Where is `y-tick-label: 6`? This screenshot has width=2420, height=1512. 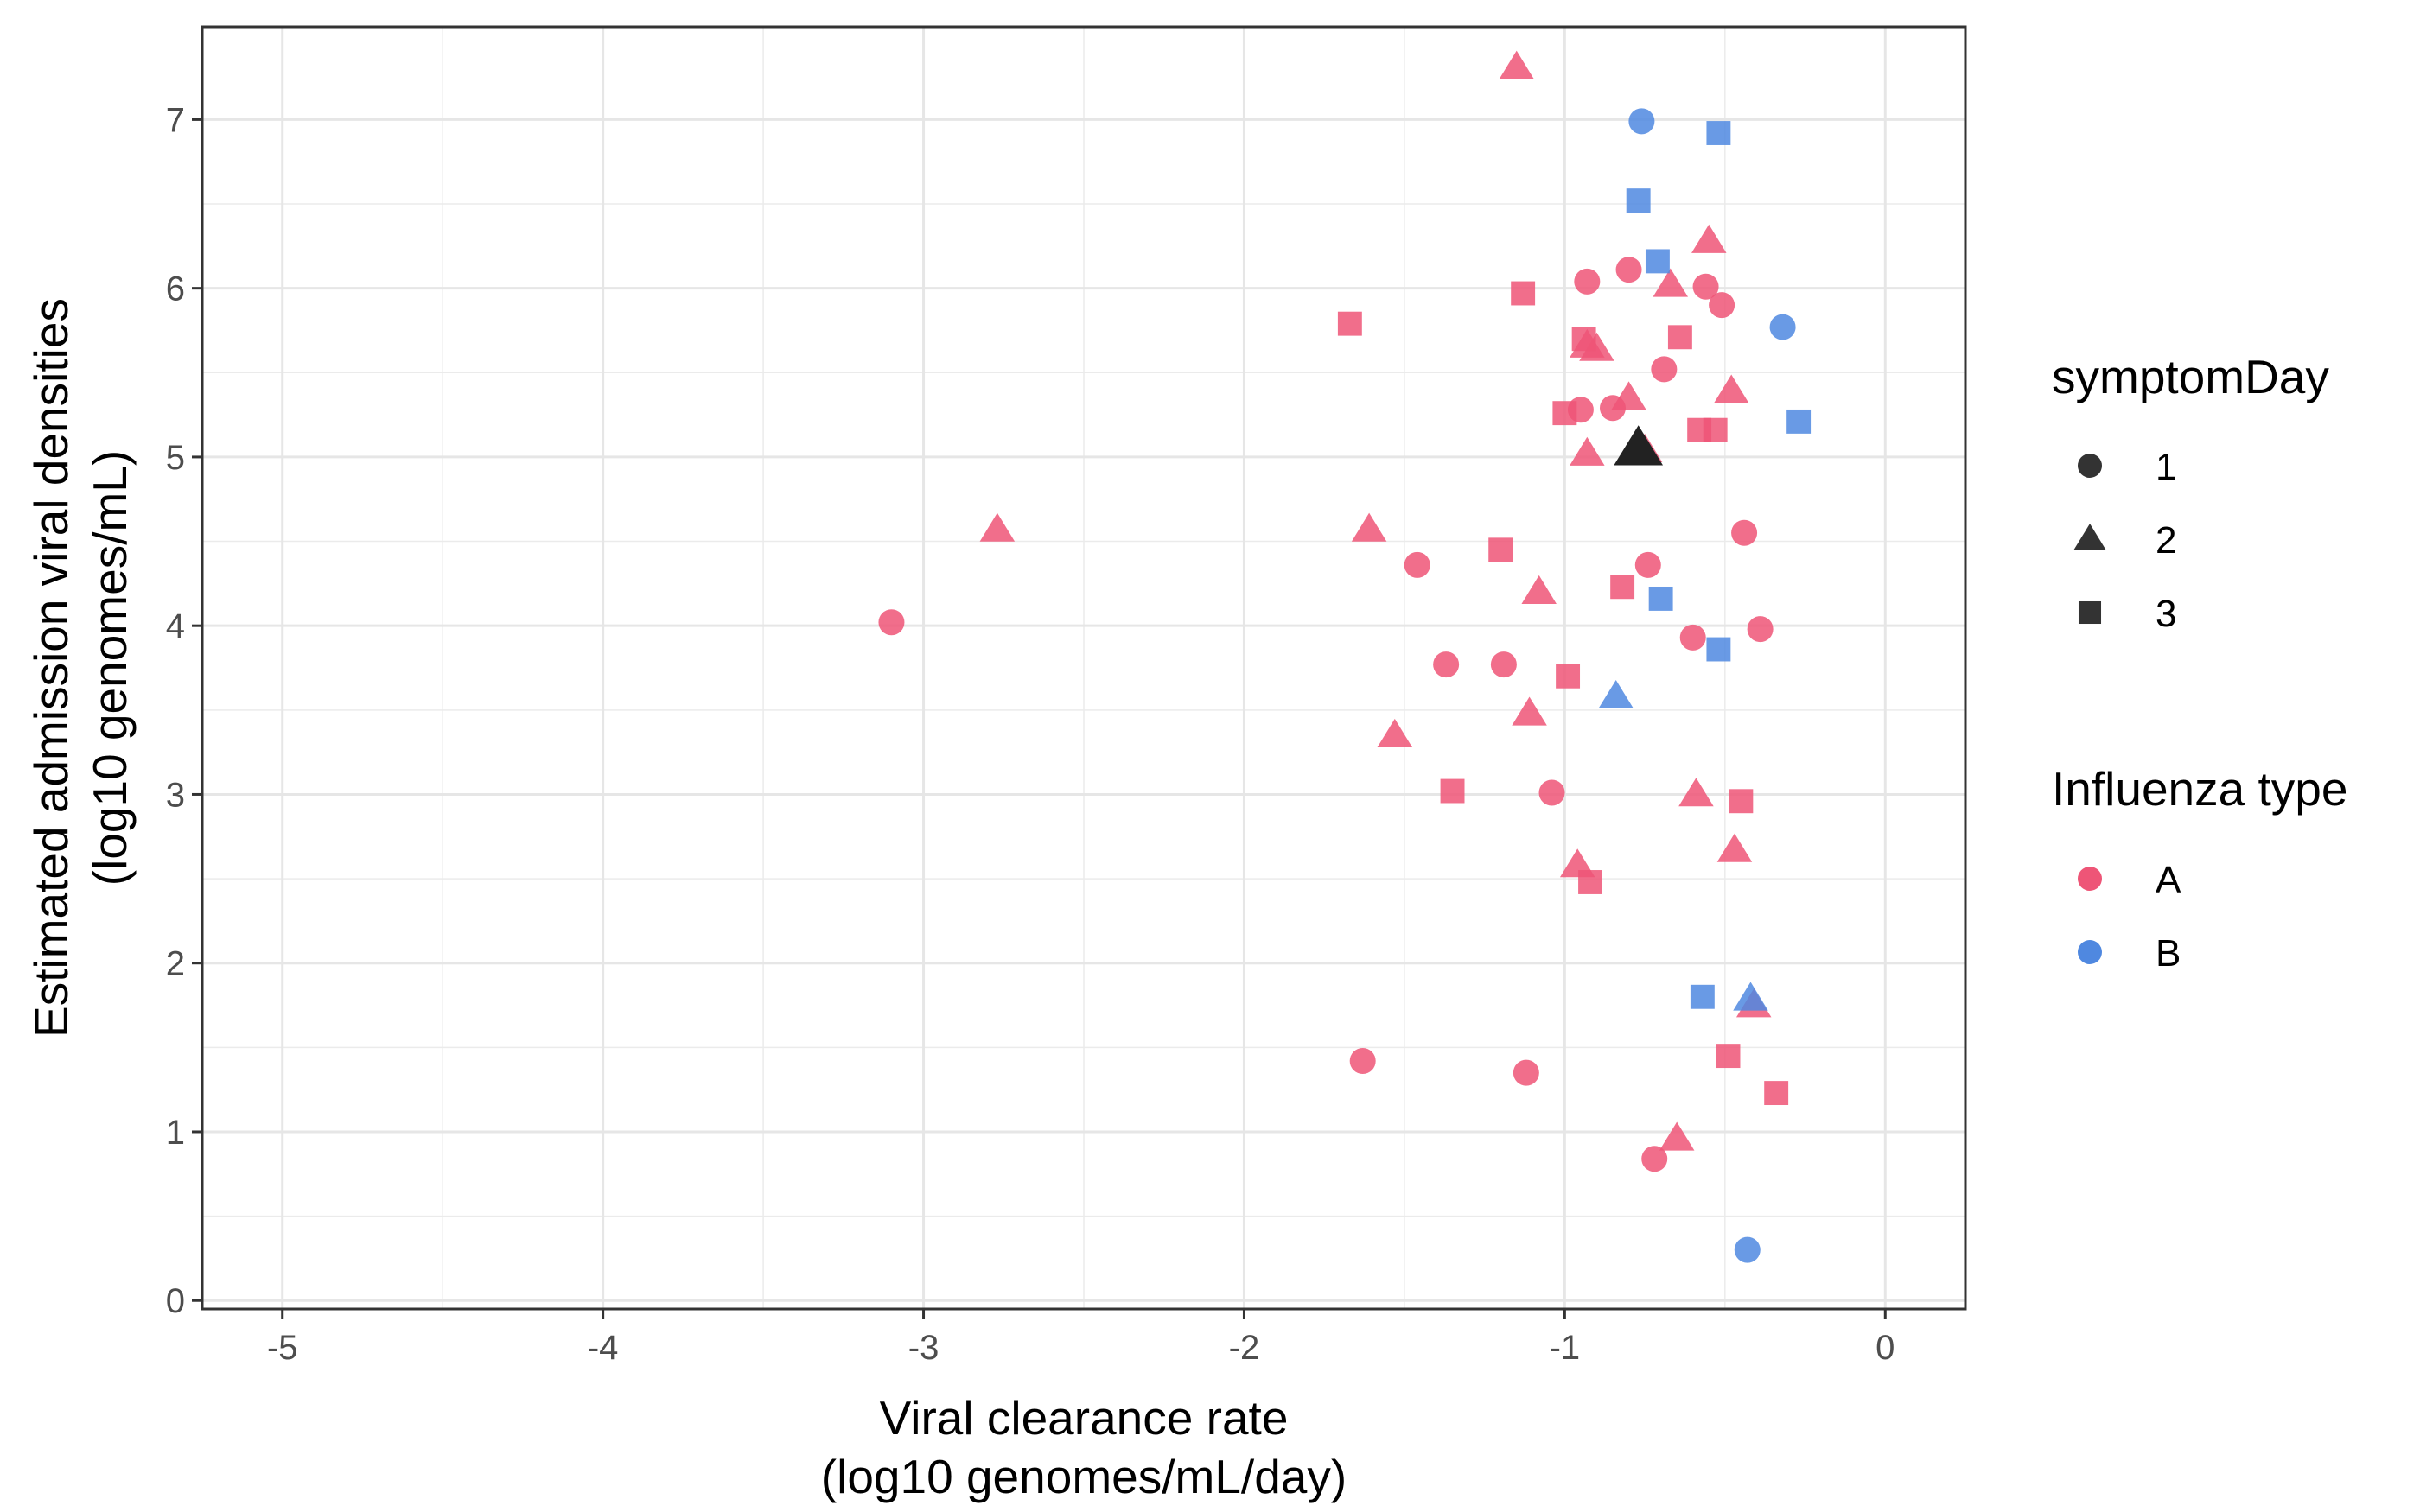
y-tick-label: 6 is located at coordinates (175, 289).